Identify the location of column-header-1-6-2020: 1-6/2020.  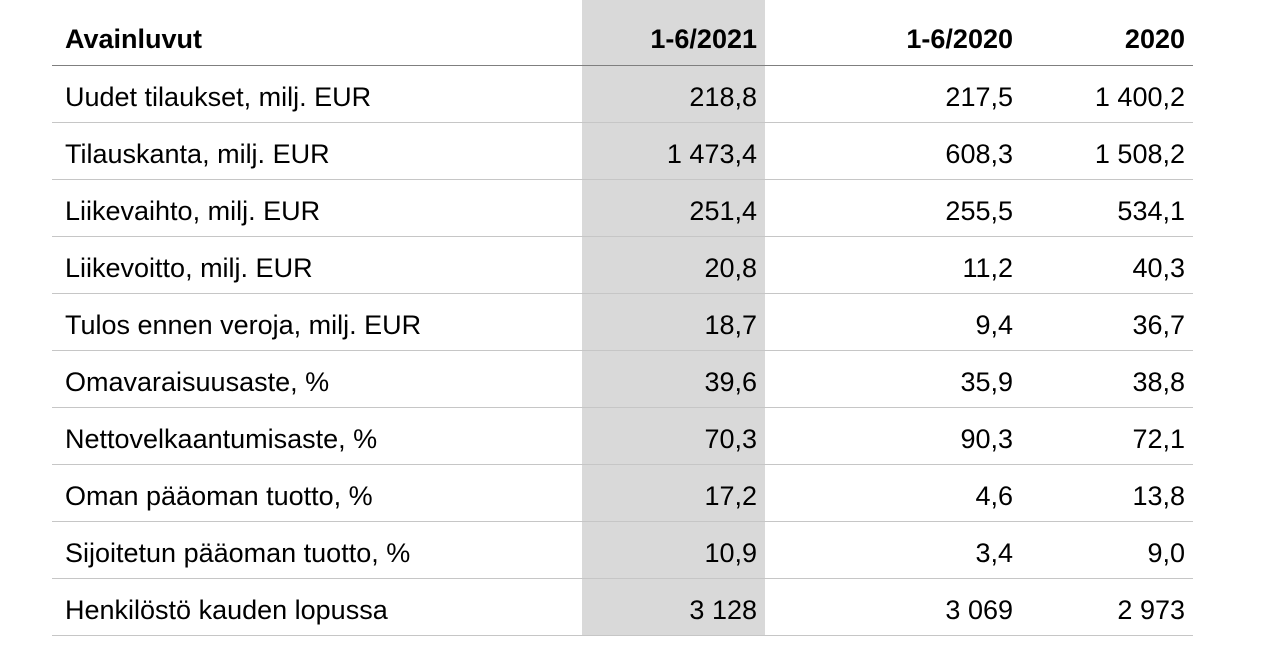
(893, 33).